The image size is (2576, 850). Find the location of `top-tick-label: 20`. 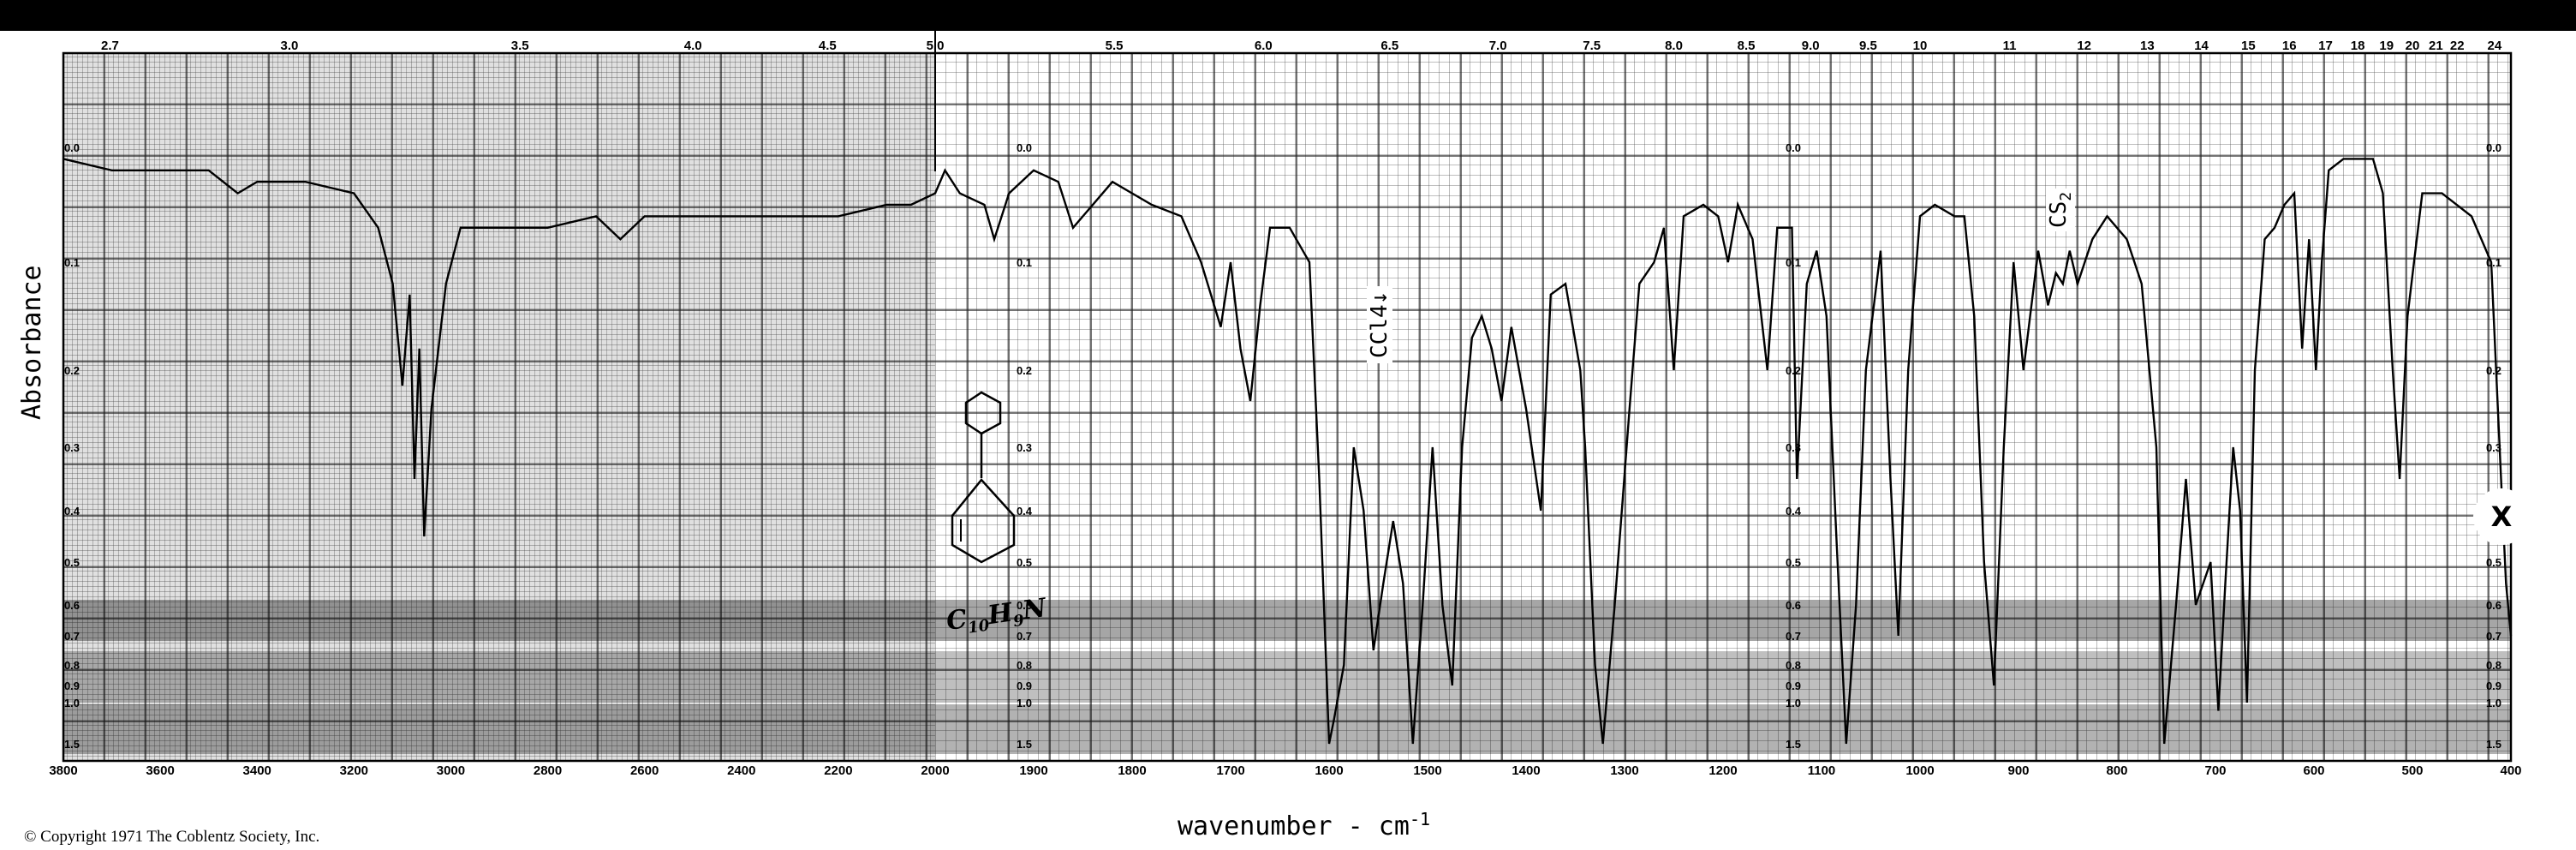

top-tick-label: 20 is located at coordinates (2413, 46).